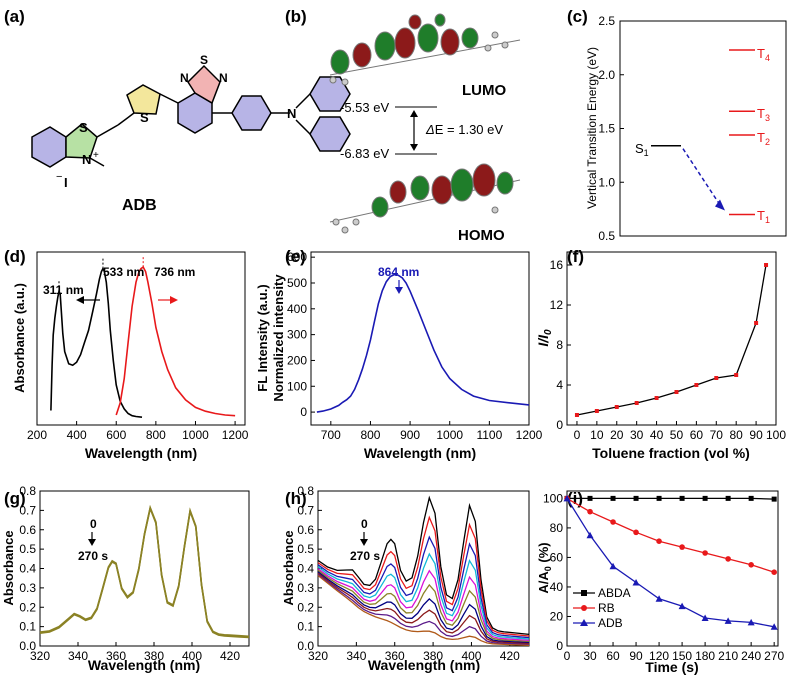  I want to click on g-ytick-label-1: 0.1, so click(27, 627).